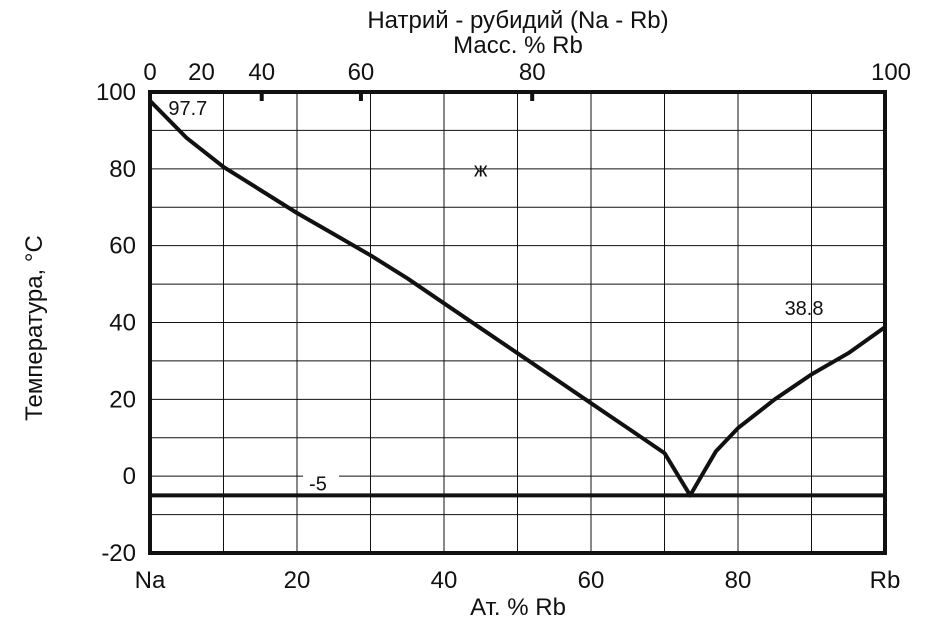  Describe the element at coordinates (122, 246) in the screenshot. I see `y-tick-label: 60` at that location.